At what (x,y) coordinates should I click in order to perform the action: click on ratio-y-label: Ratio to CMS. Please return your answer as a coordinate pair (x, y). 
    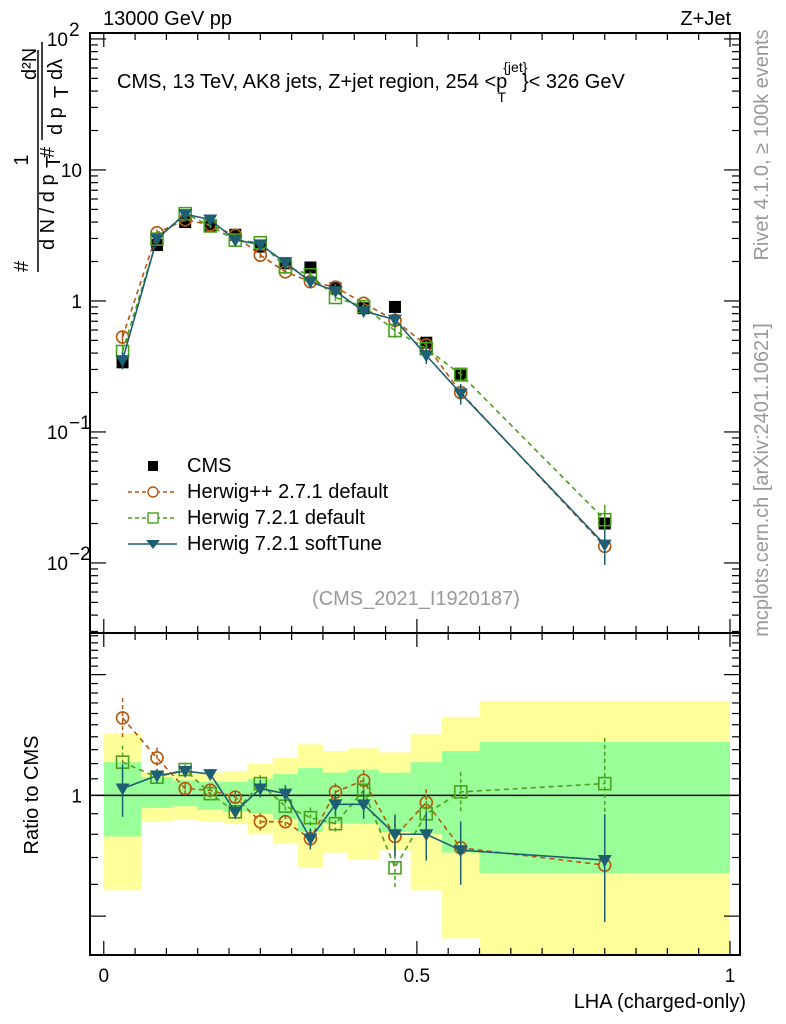
    Looking at the image, I should click on (32, 795).